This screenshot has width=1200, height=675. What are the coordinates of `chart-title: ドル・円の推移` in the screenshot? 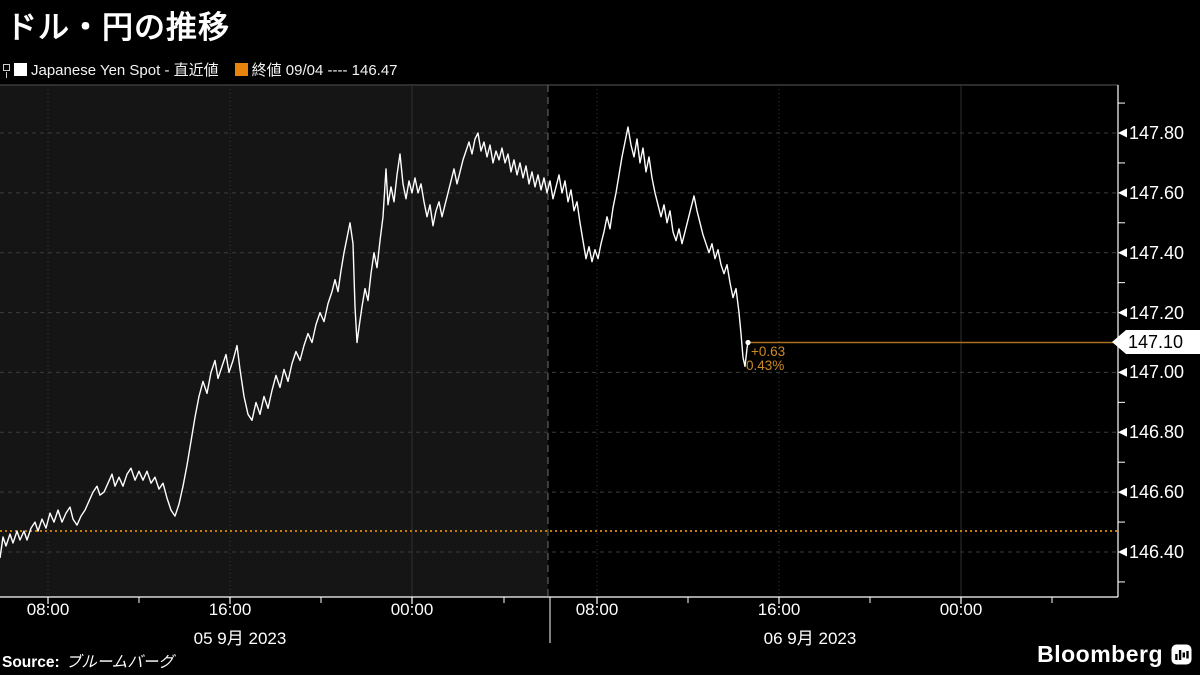 It's located at (118, 28).